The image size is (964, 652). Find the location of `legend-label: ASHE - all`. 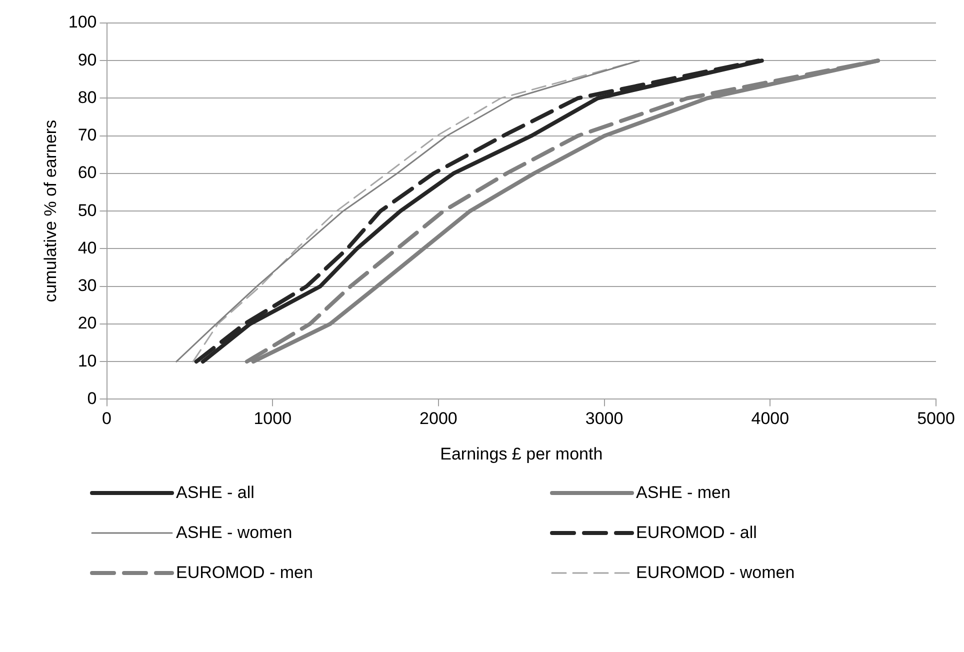

legend-label: ASHE - all is located at coordinates (215, 493).